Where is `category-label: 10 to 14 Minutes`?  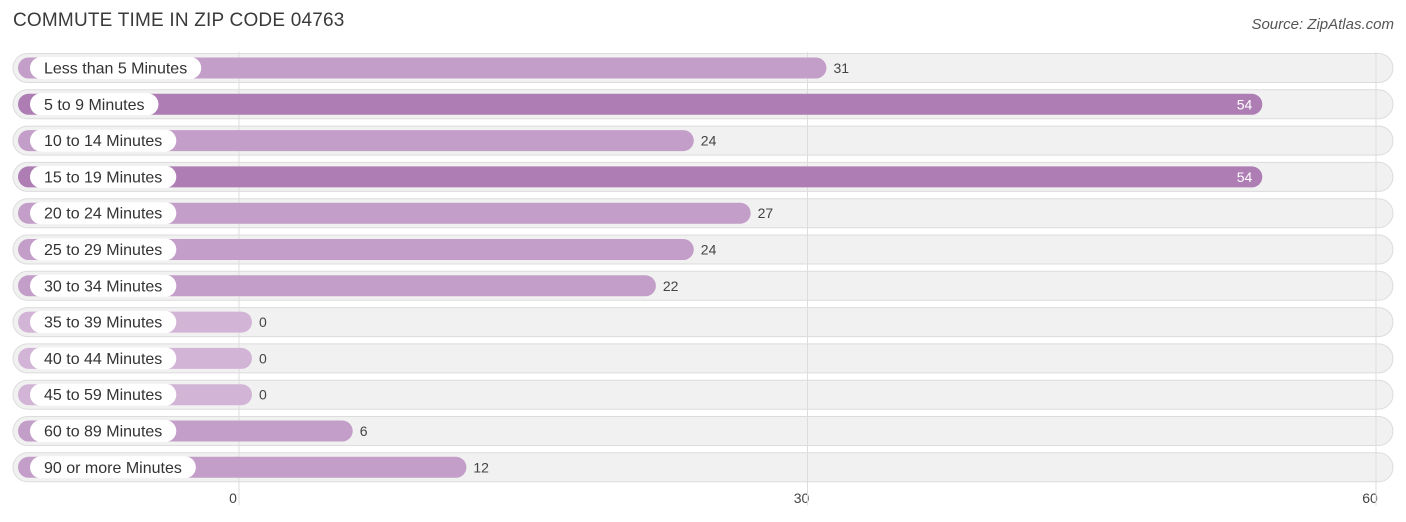
category-label: 10 to 14 Minutes is located at coordinates (103, 141).